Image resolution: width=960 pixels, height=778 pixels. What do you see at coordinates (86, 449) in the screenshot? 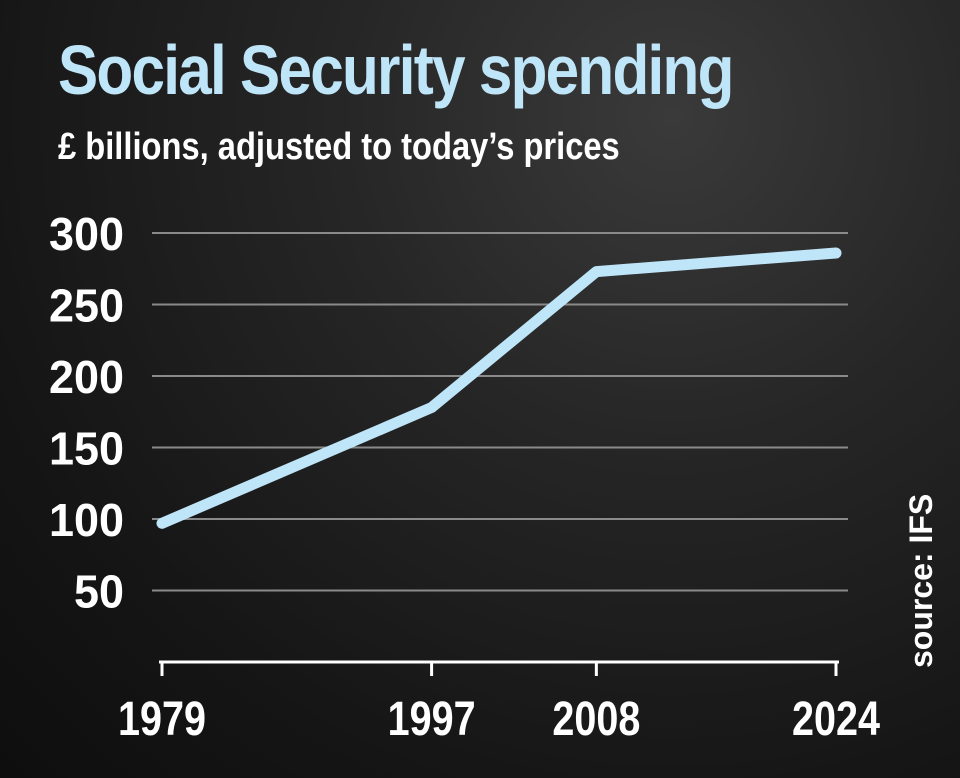
I see `y-tick-label-150: 150` at bounding box center [86, 449].